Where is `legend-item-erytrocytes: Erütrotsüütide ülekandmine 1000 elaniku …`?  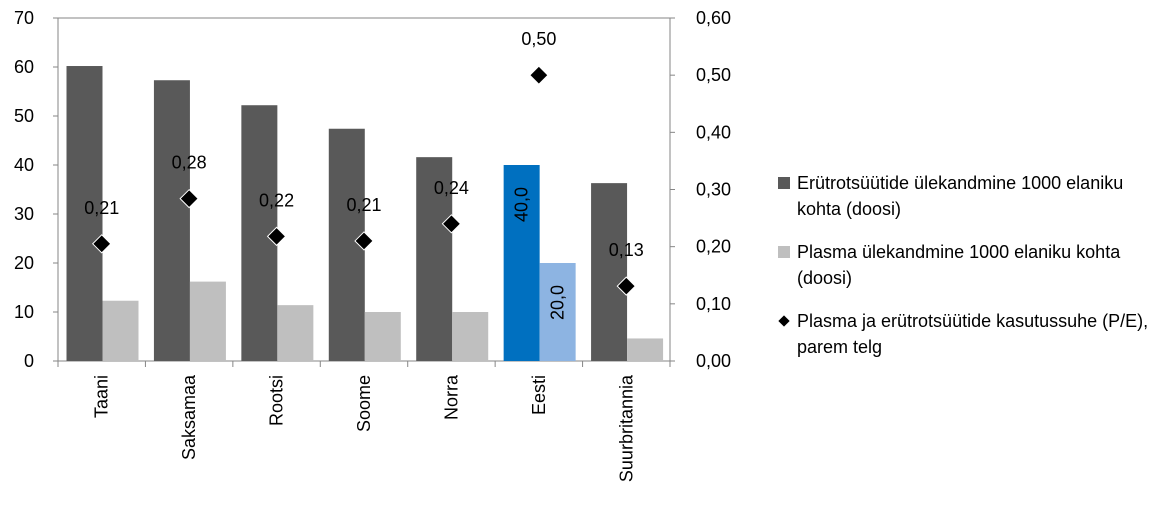 legend-item-erytrocytes: Erütrotsüütide ülekandmine 1000 elaniku … is located at coordinates (973, 196).